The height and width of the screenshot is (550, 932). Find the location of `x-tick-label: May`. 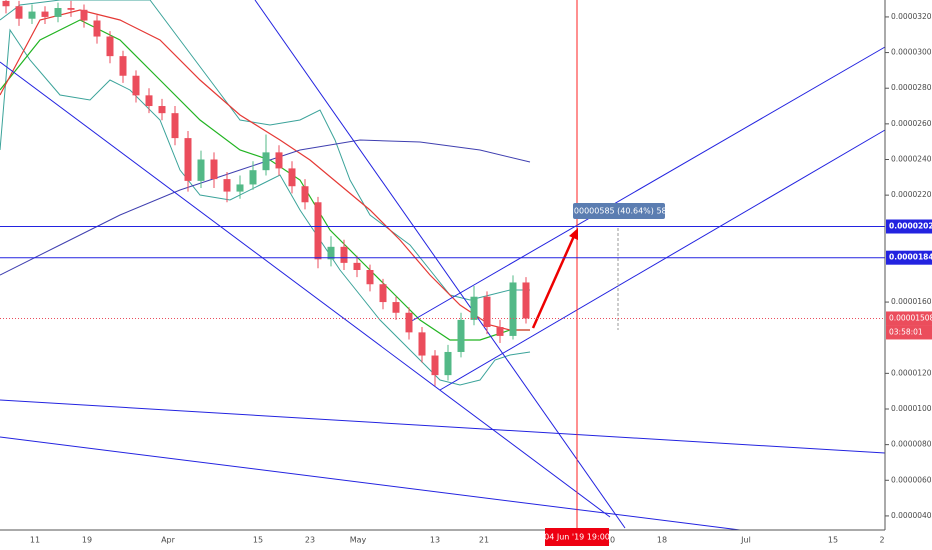

x-tick-label: May is located at coordinates (358, 540).